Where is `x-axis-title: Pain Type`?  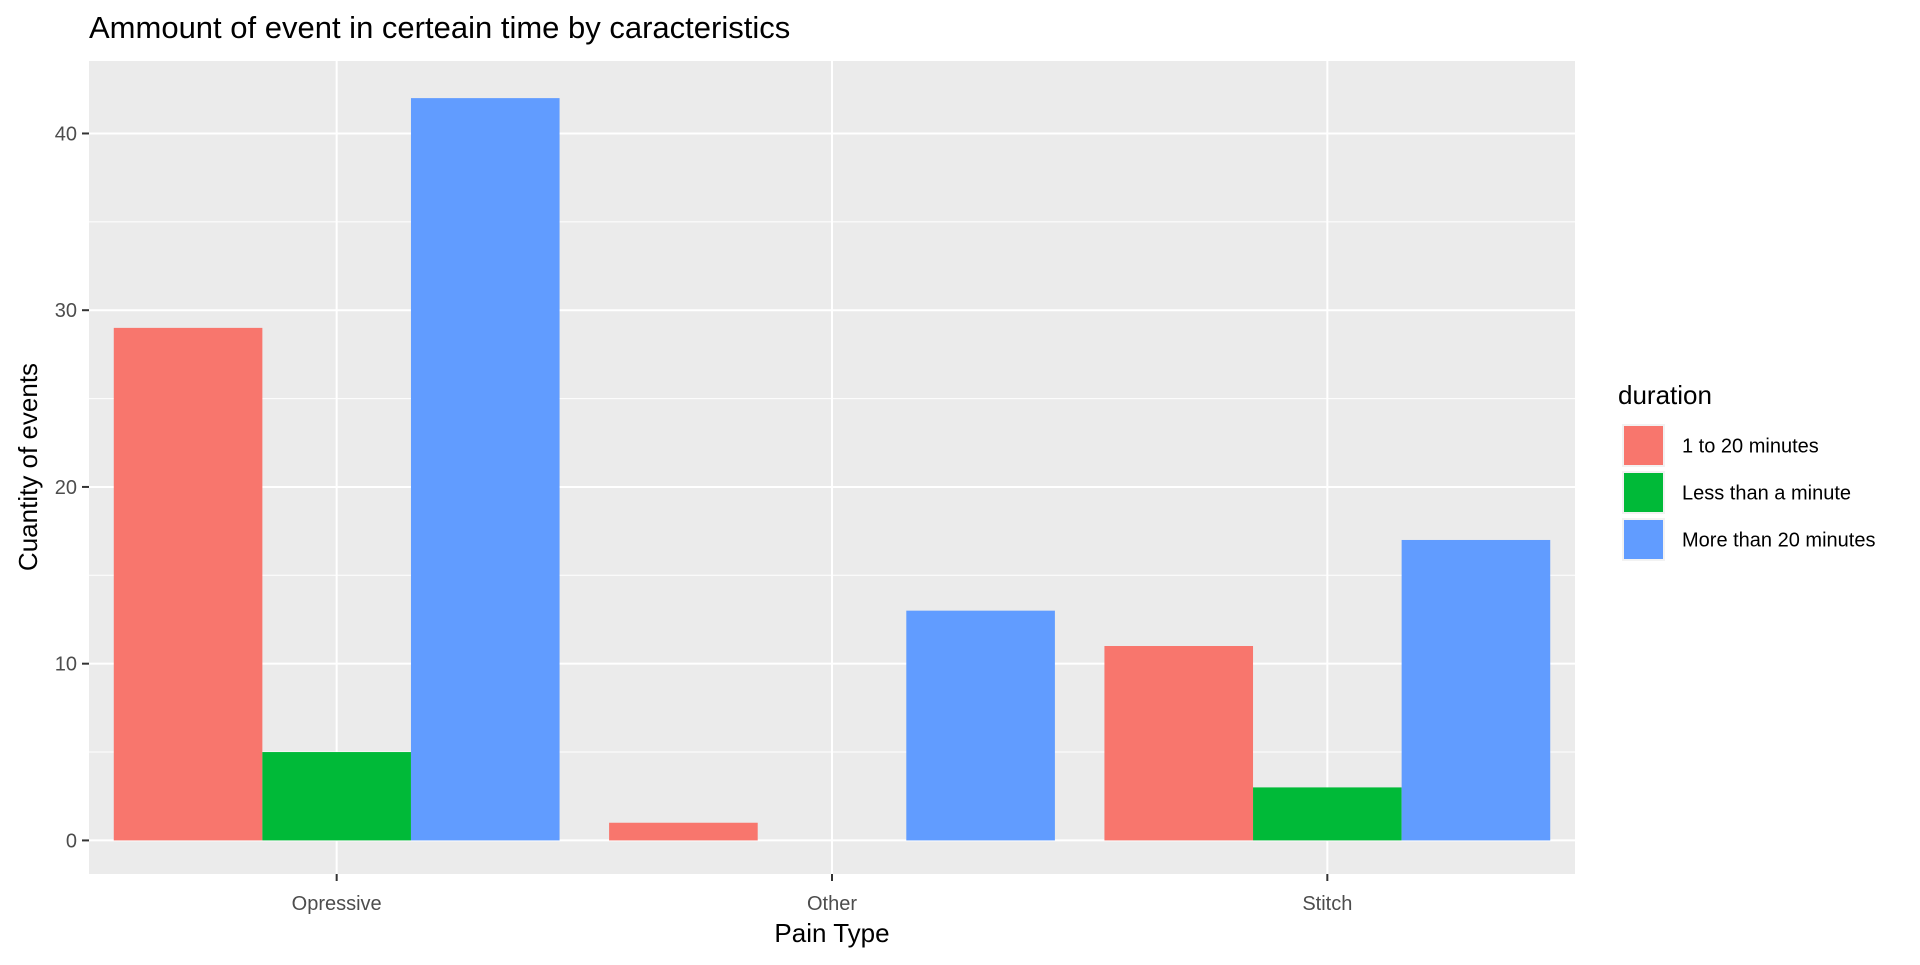 x-axis-title: Pain Type is located at coordinates (831, 933).